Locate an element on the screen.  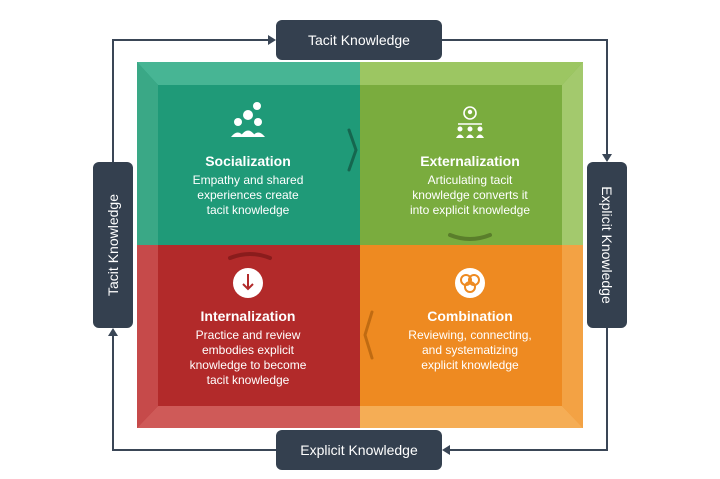
internalization-desc-line: embodies explicit is located at coordinates (248, 350).